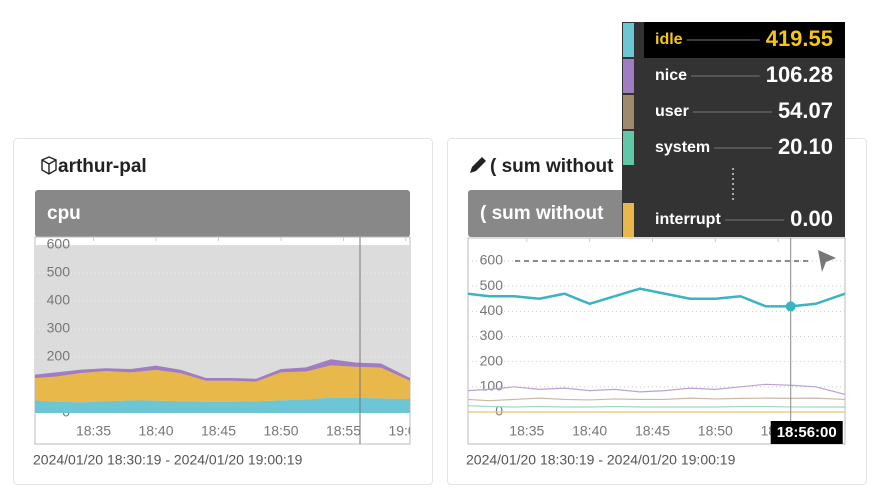 The width and height of the screenshot is (882, 495). Describe the element at coordinates (478, 165) in the screenshot. I see `pencil-icon` at that location.